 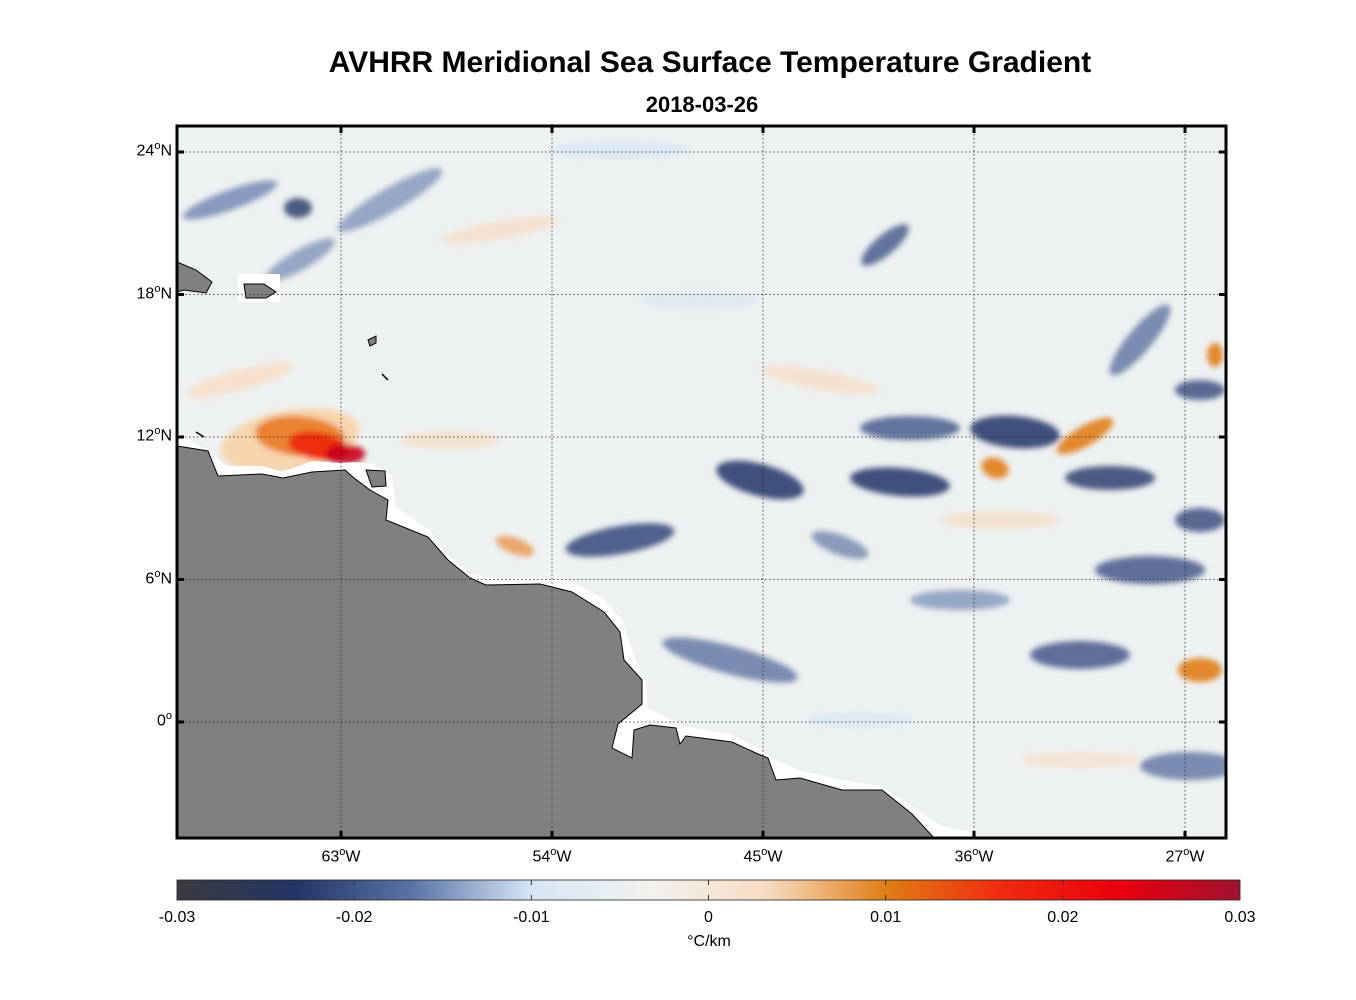 What do you see at coordinates (376, 478) in the screenshot?
I see `trinidad-land` at bounding box center [376, 478].